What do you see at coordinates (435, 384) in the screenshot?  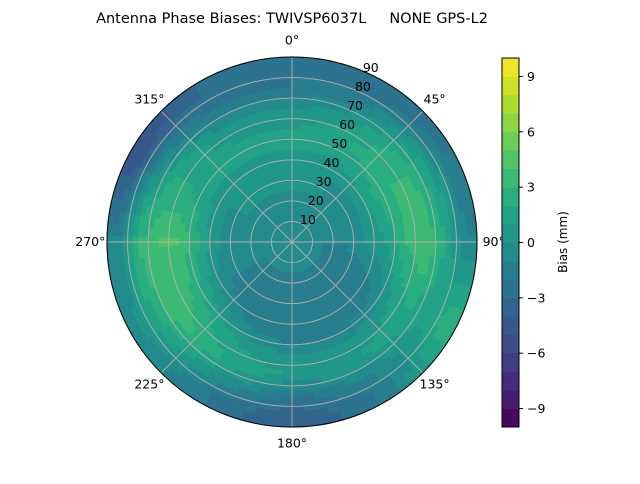 I see `azimuth-tick-label: 135°` at bounding box center [435, 384].